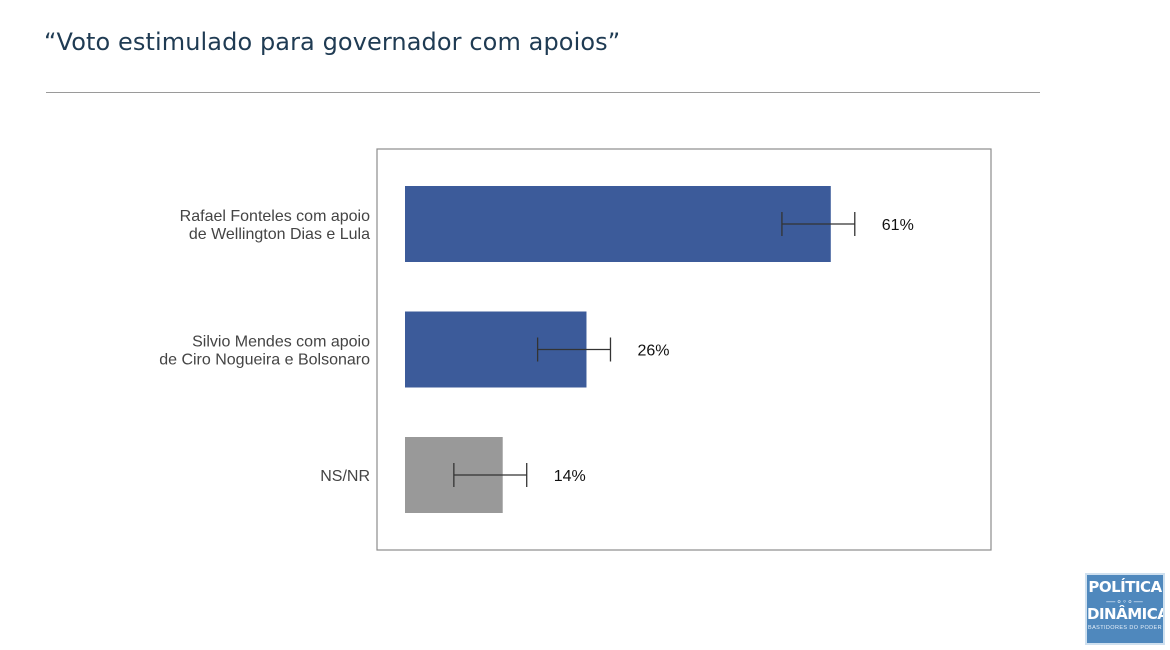  What do you see at coordinates (281, 342) in the screenshot?
I see `category-label-1-line-0: Silvio Mendes com apoio` at bounding box center [281, 342].